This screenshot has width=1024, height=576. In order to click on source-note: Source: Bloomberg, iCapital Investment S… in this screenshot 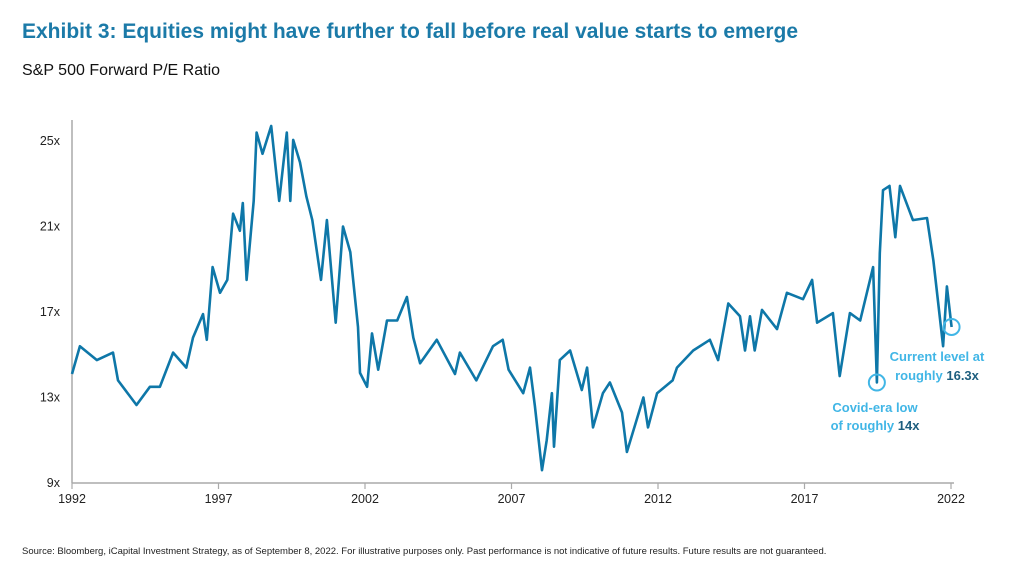, I will do `click(424, 551)`.